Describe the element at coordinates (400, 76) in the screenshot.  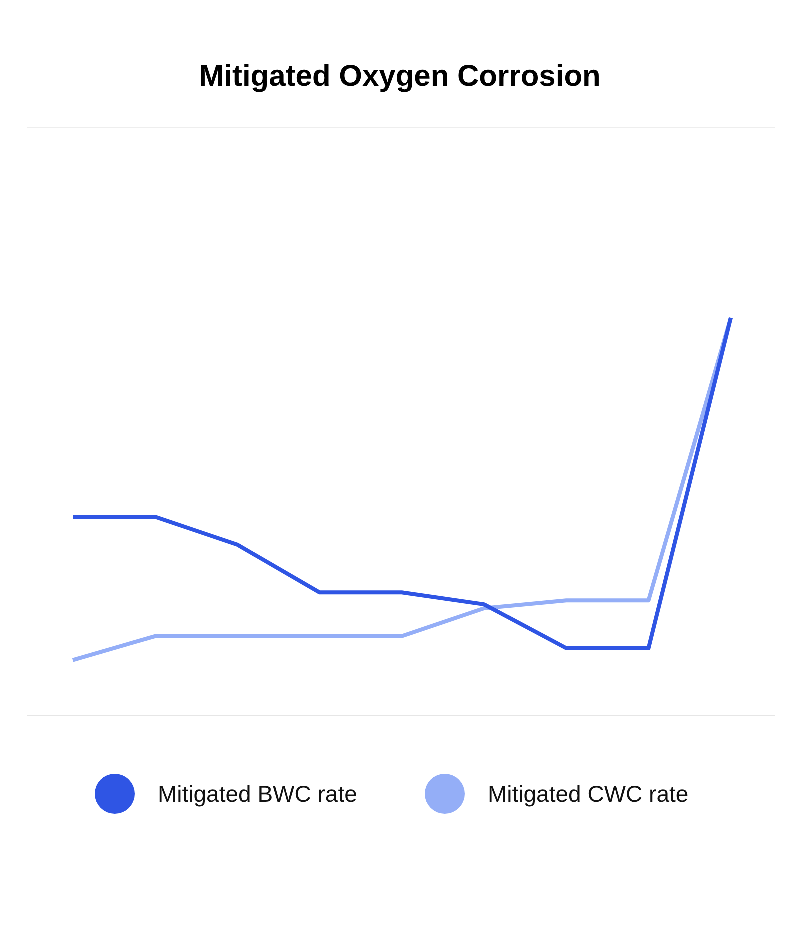
I see `chart-title: Mitigated Oxygen Corrosion` at that location.